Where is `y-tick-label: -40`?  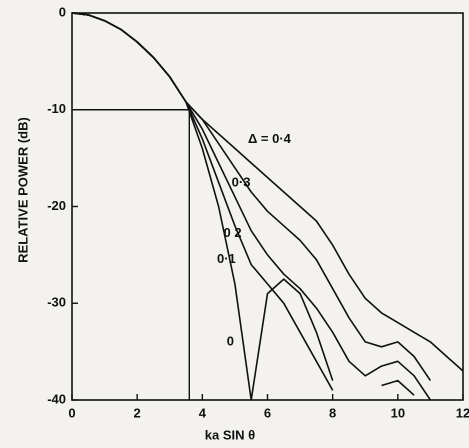 y-tick-label: -40 is located at coordinates (56, 398).